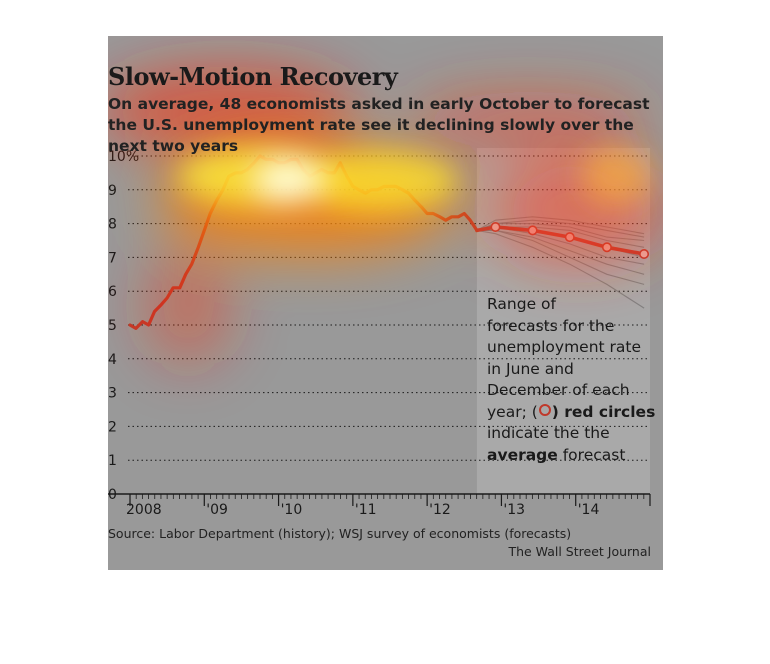 Image resolution: width=770 pixels, height=664 pixels. I want to click on y-tick-label: 1, so click(112, 461).